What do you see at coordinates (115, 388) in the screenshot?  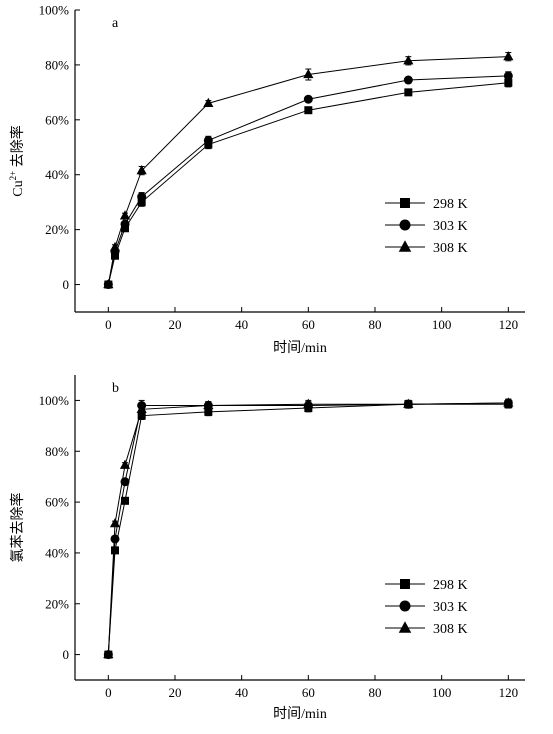 I see `panel-label: b` at bounding box center [115, 388].